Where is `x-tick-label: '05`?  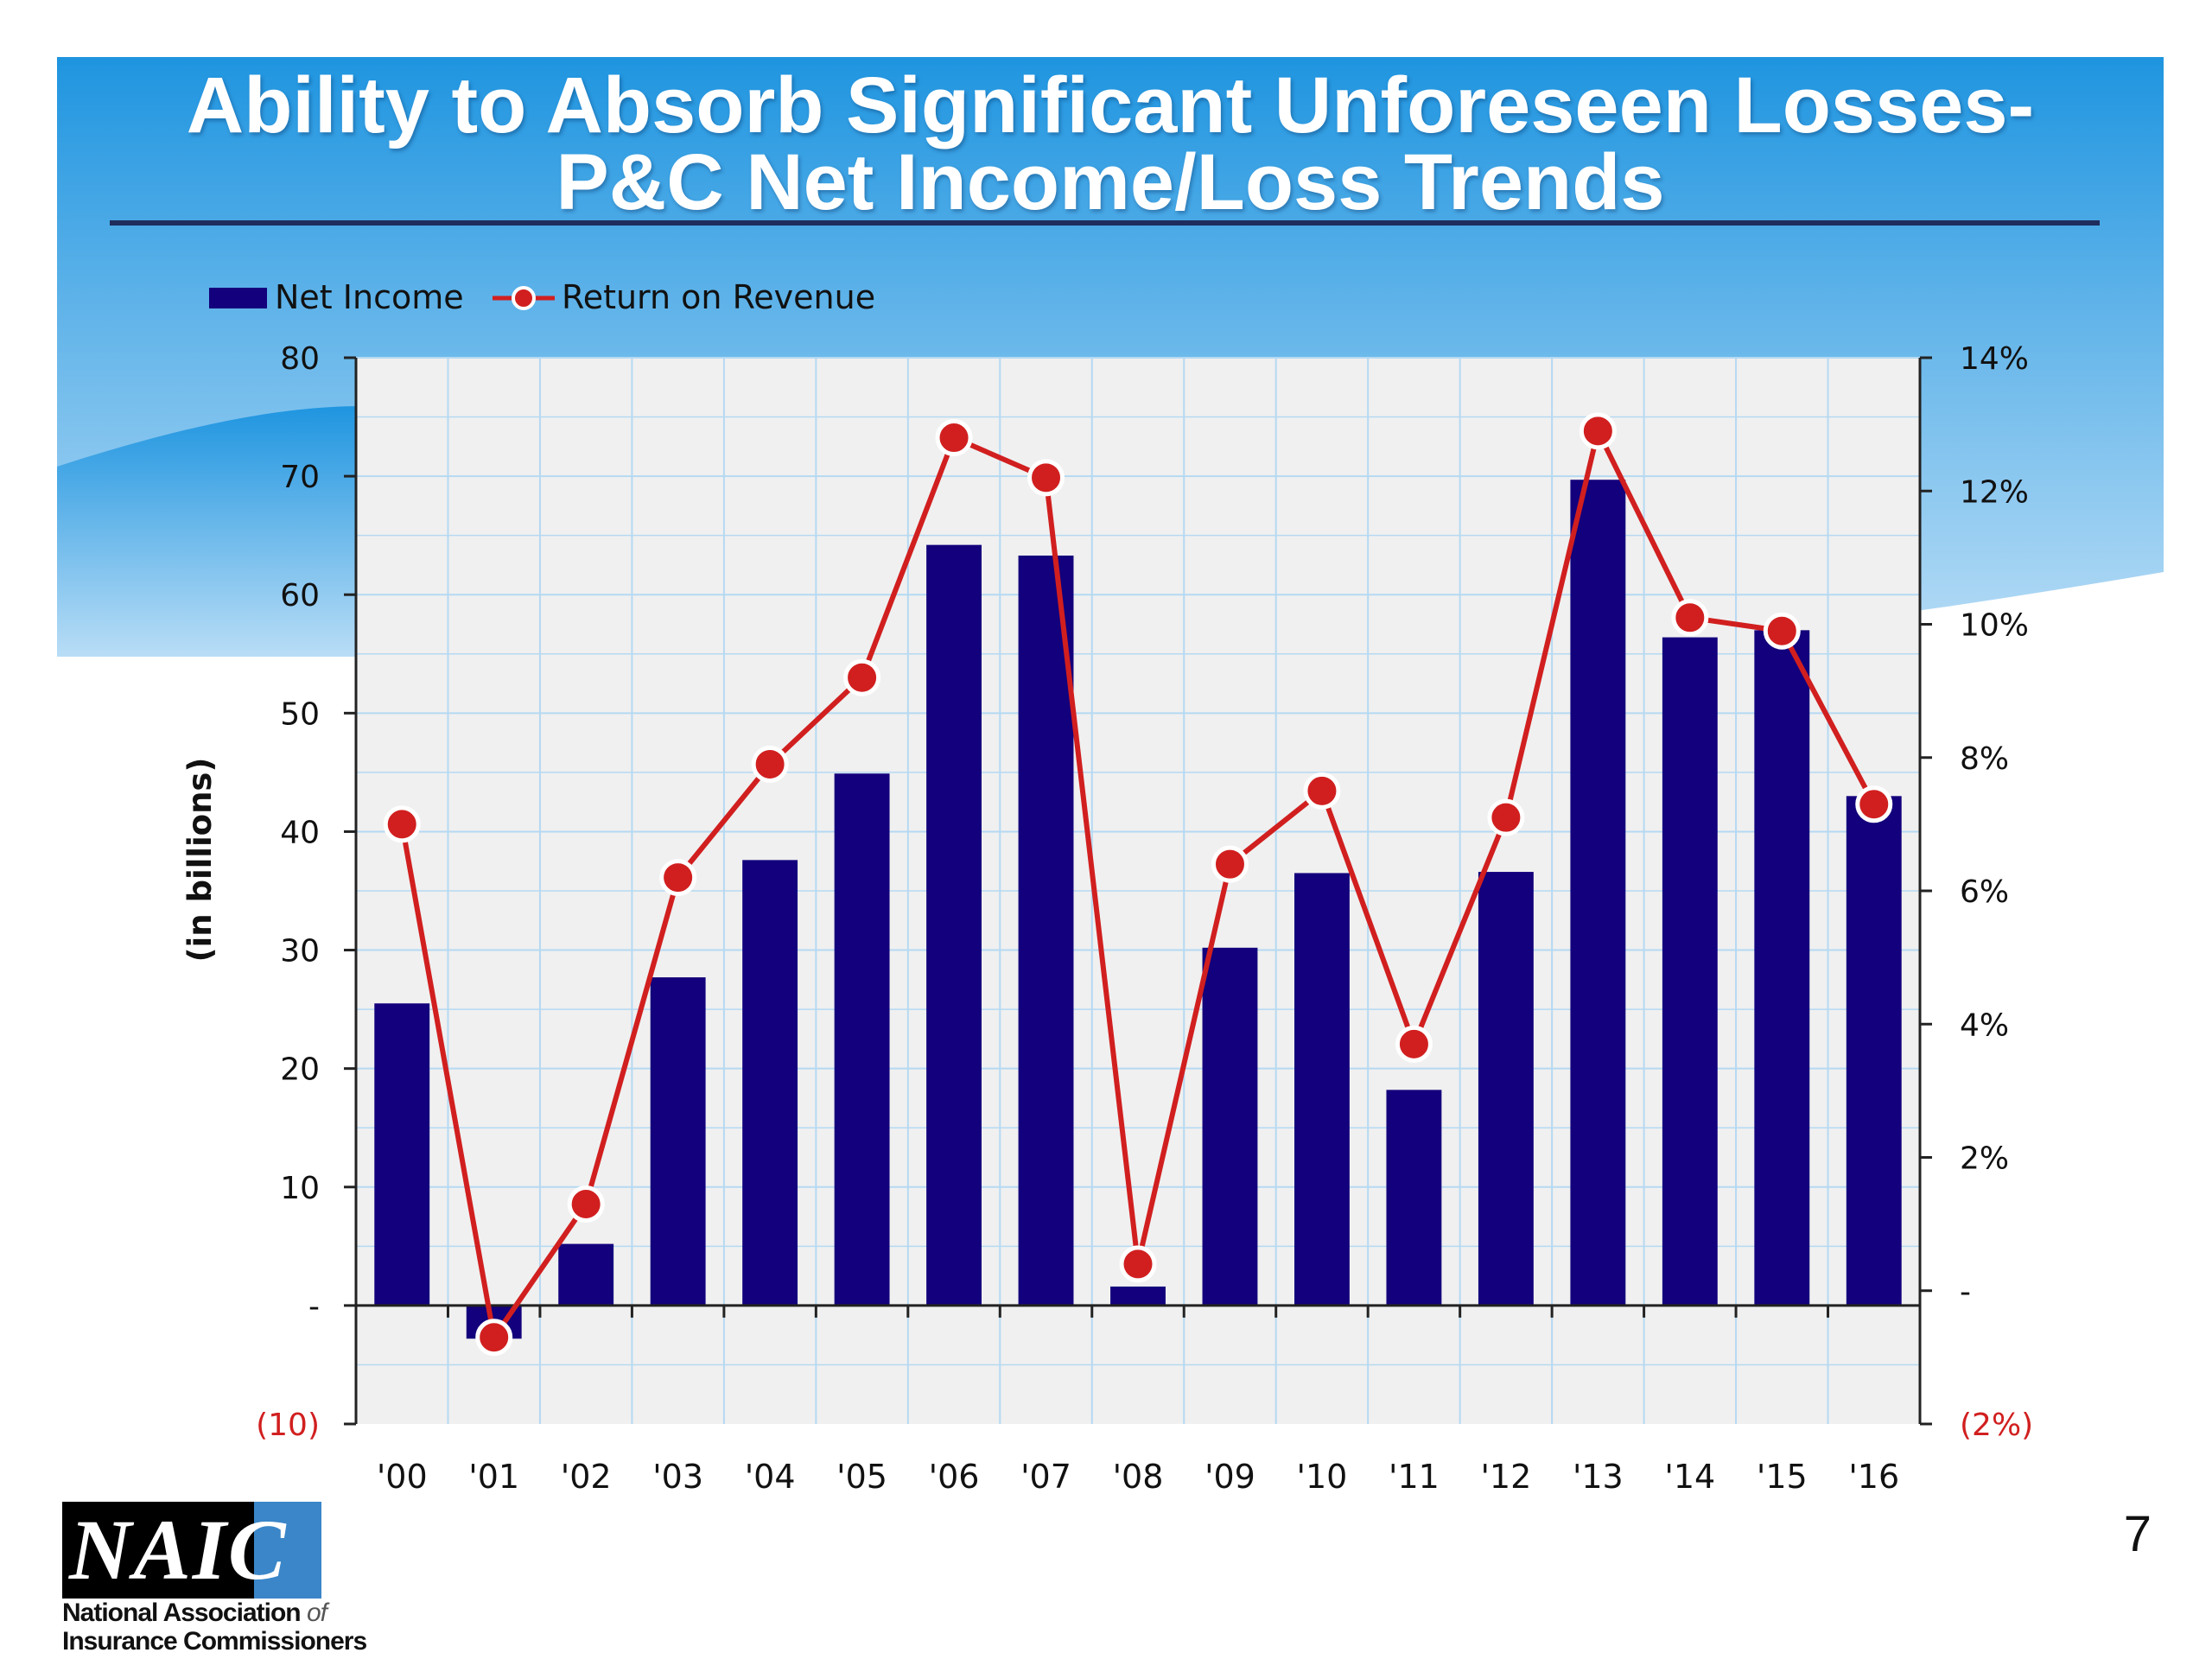
x-tick-label: '05 is located at coordinates (861, 1477).